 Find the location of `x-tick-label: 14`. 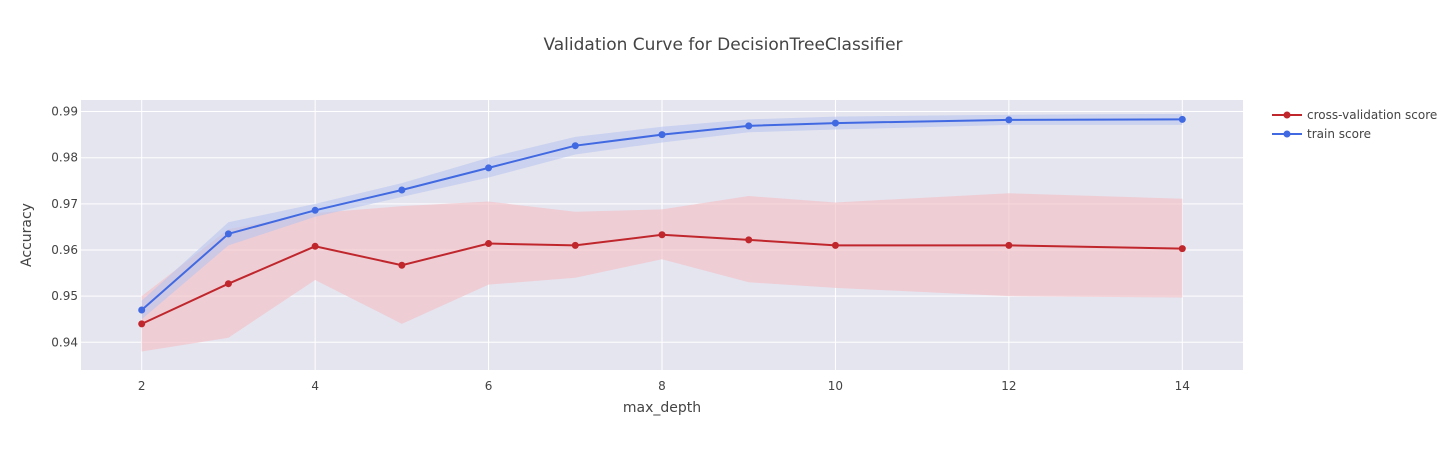

x-tick-label: 14 is located at coordinates (1182, 386).